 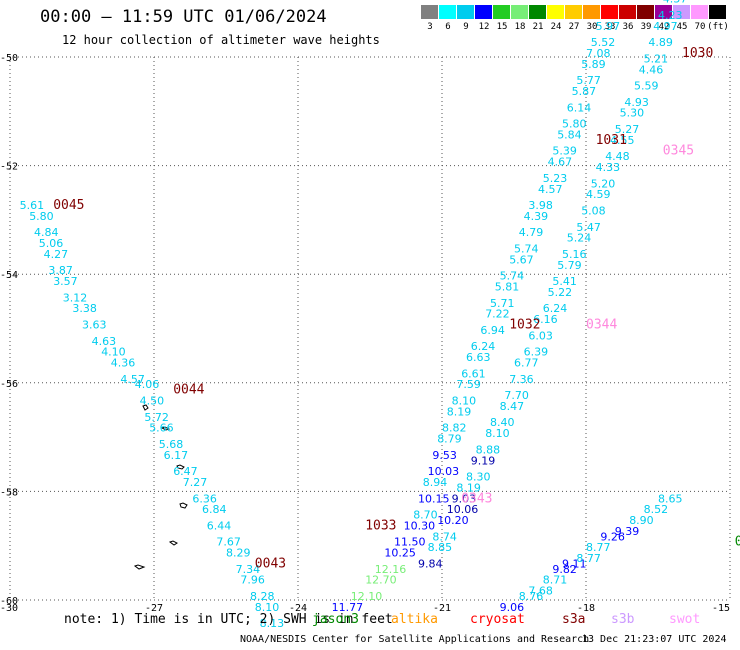 What do you see at coordinates (185, 471) in the screenshot?
I see `wave-height-value: 6.47` at bounding box center [185, 471].